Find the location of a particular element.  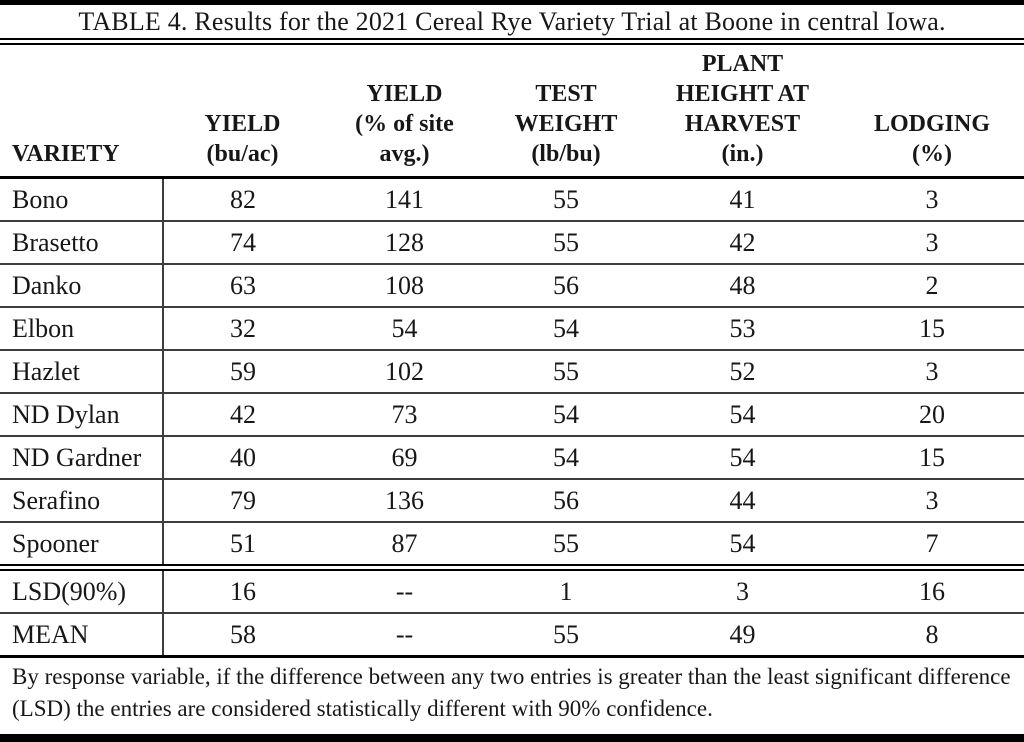

col-header-yield-pct: YIELD (% of site avg.) is located at coordinates (404, 112).